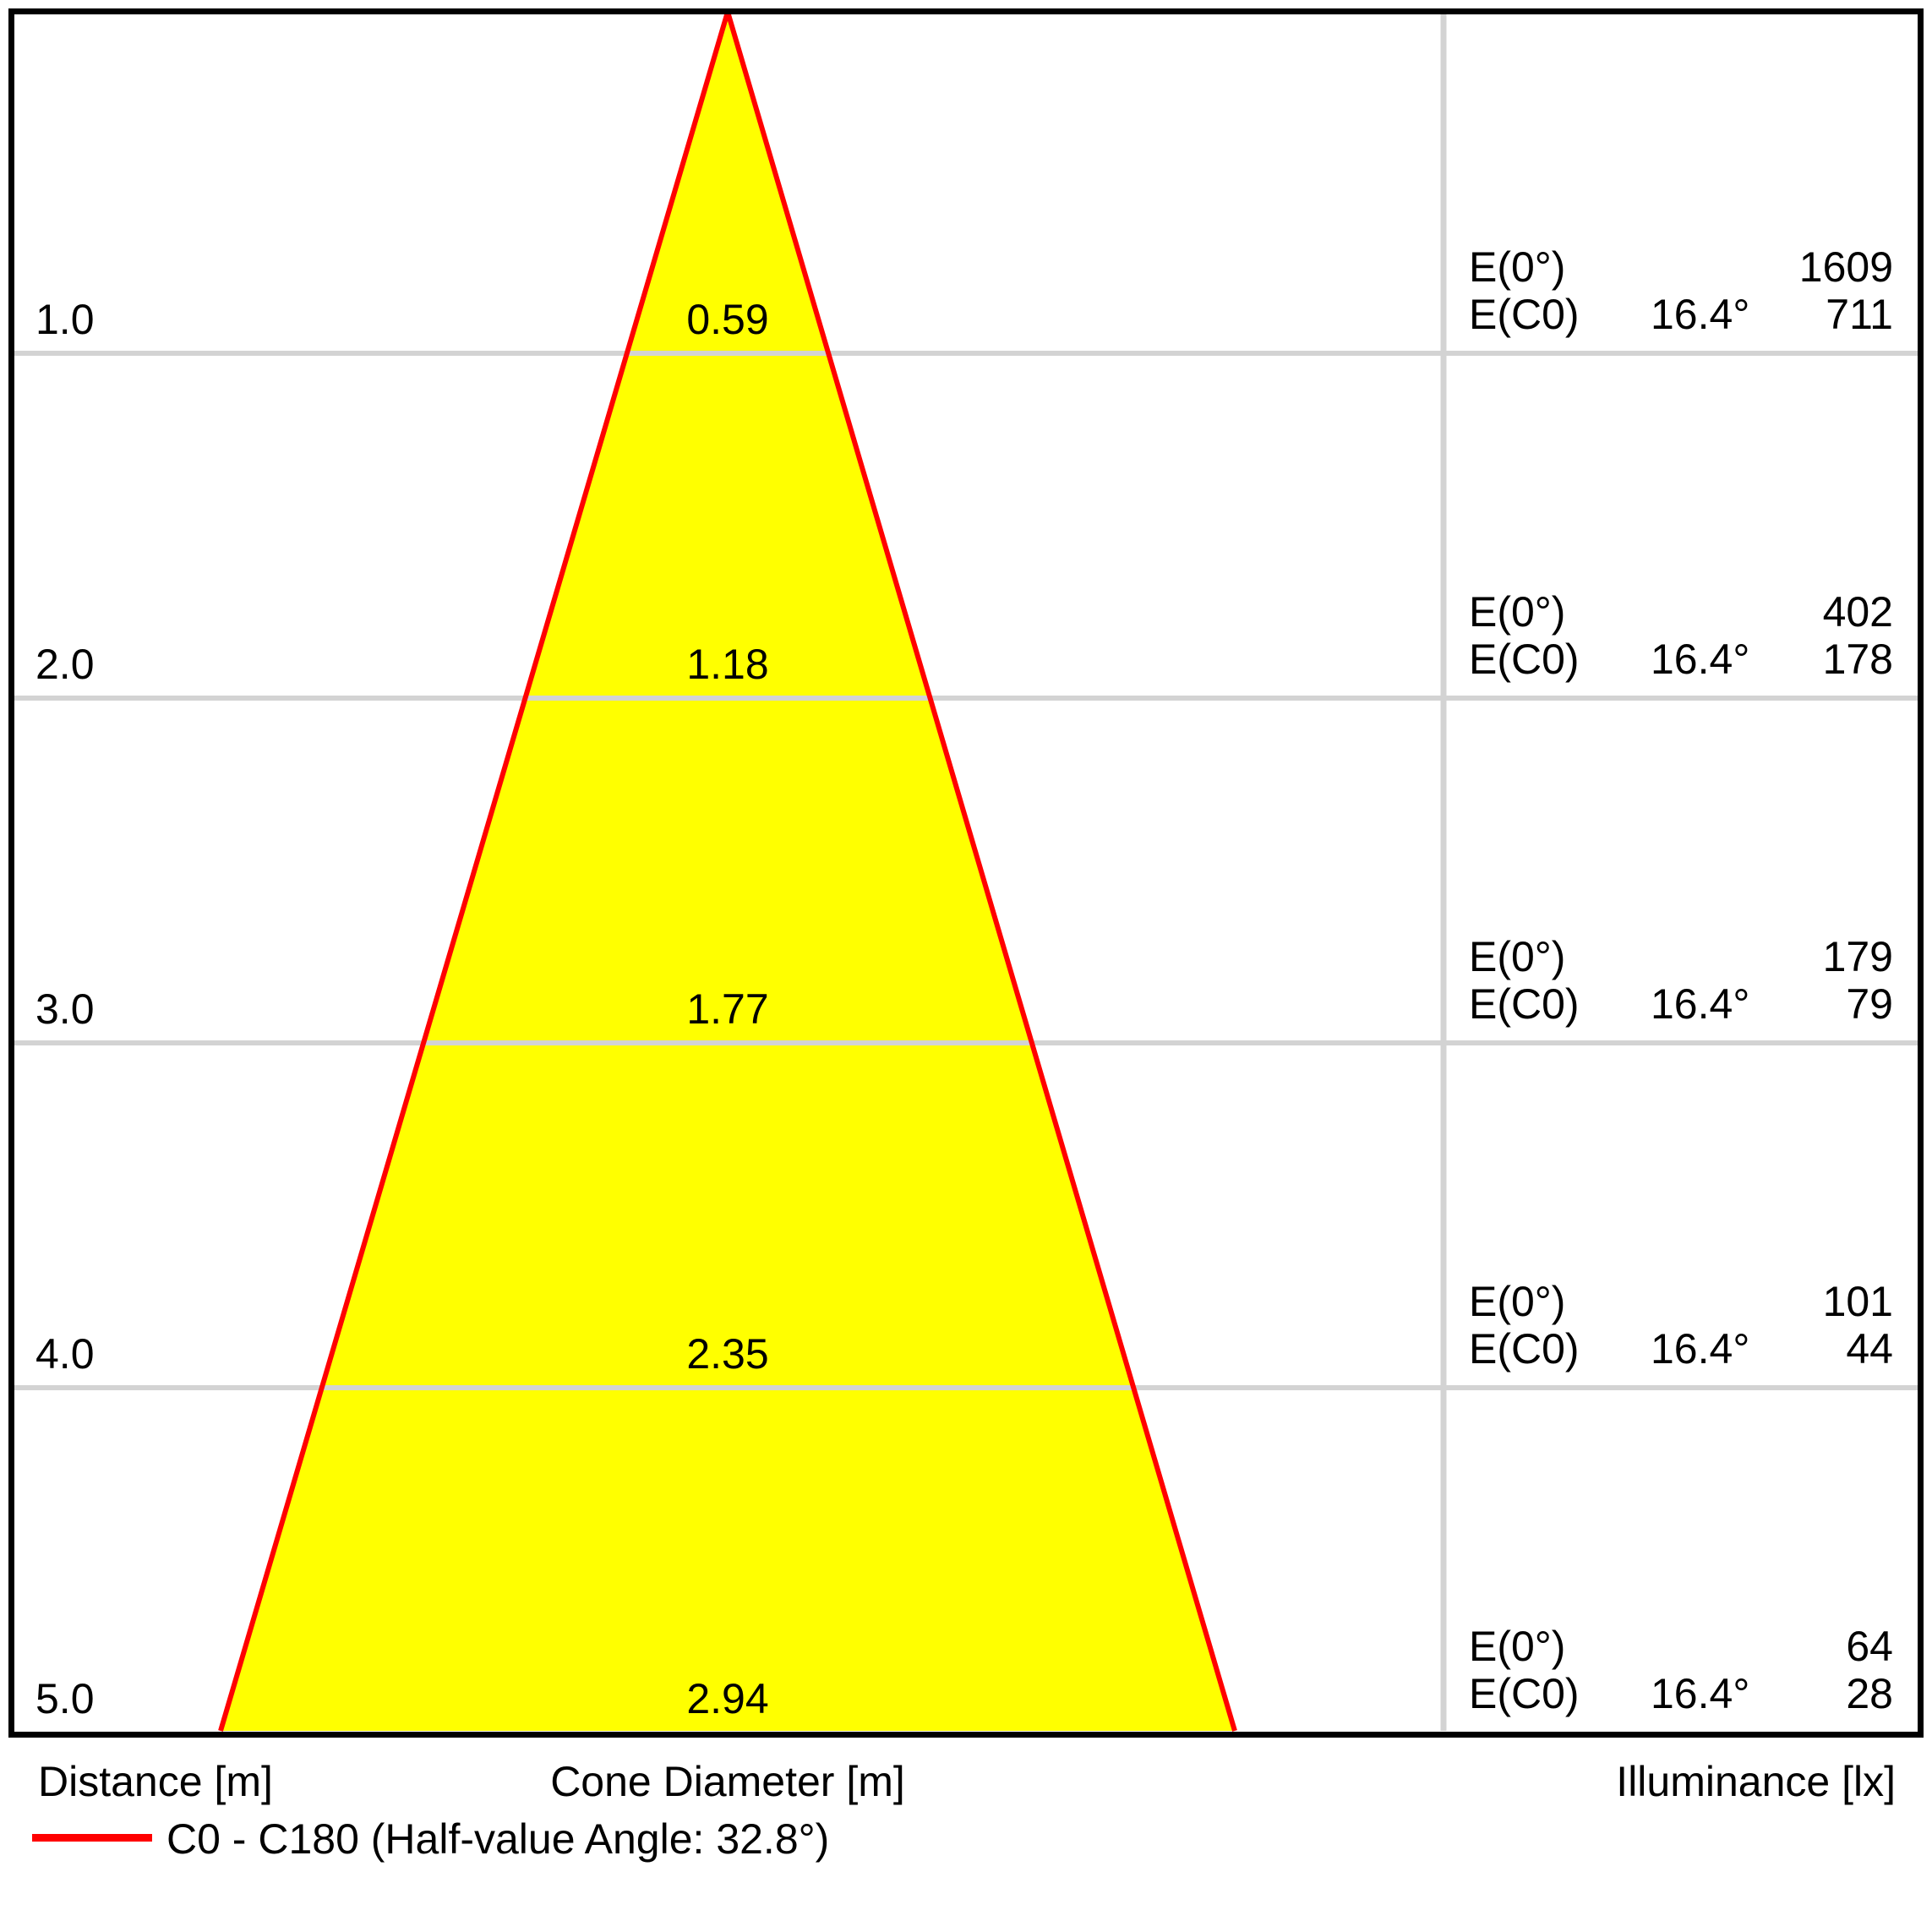  Describe the element at coordinates (727, 1354) in the screenshot. I see `cone-diameter-label: 2.35` at that location.